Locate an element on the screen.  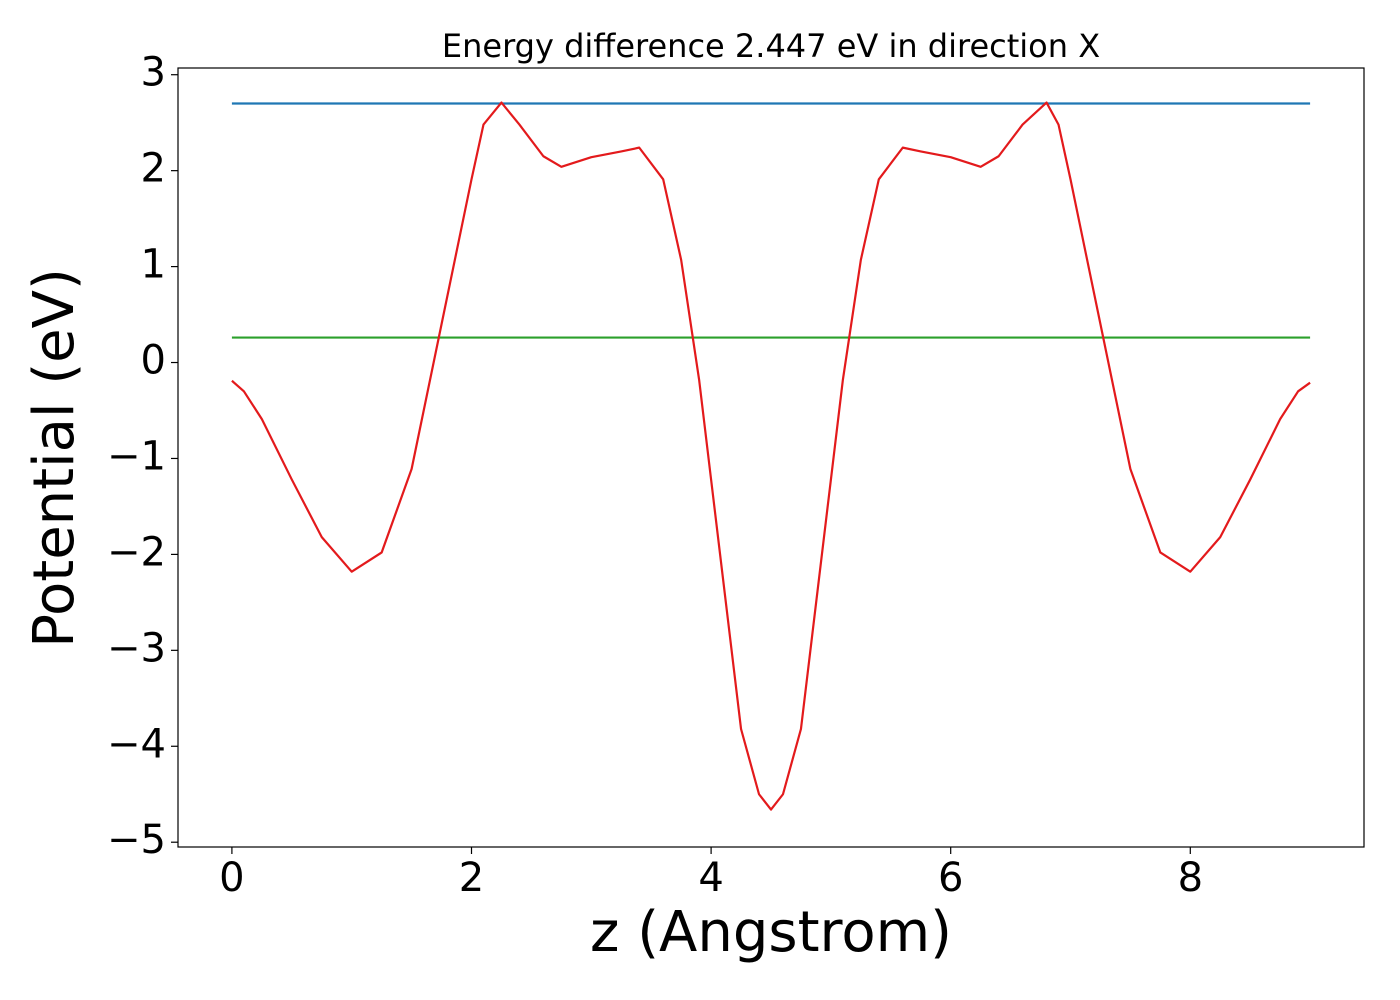
y-tick-label: 0 is located at coordinates (153, 361).